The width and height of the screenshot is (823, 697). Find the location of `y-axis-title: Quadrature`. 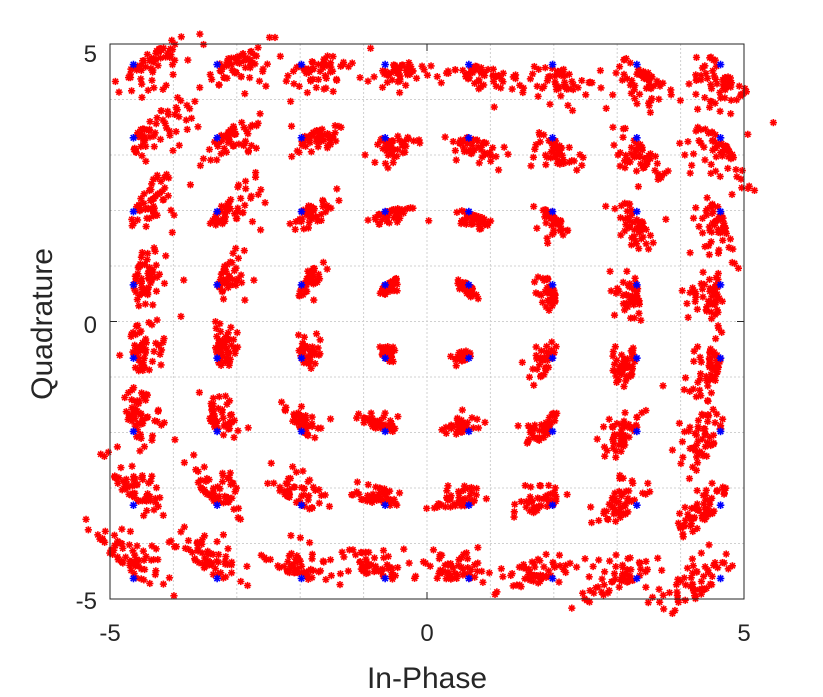

y-axis-title: Quadrature is located at coordinates (42, 324).